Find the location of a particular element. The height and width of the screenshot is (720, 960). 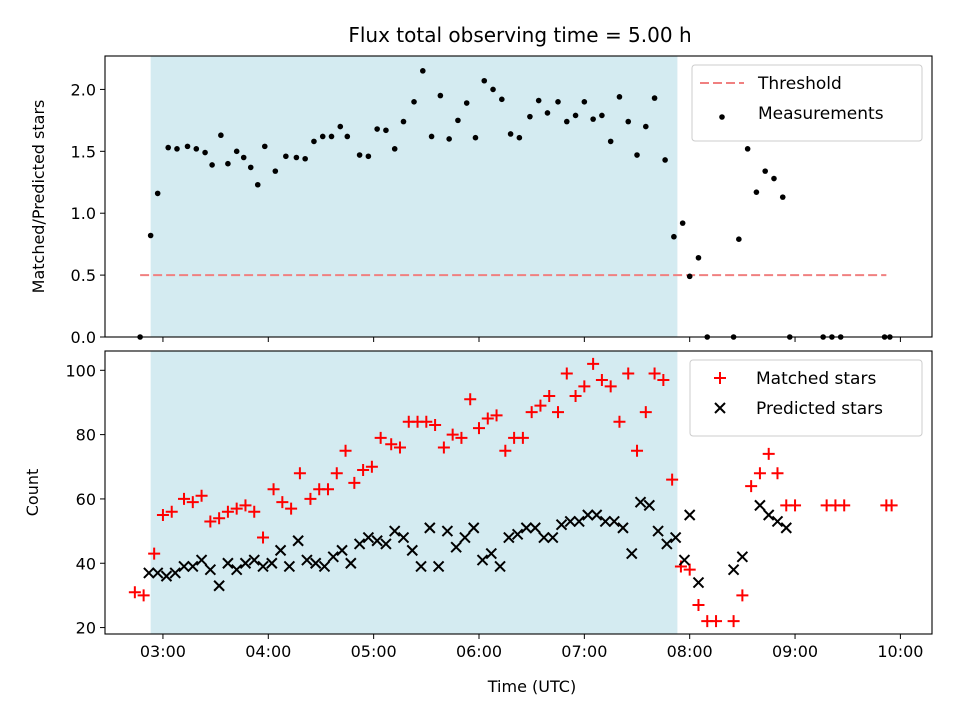

legend: Matched stars Predicted stars is located at coordinates (806, 398).